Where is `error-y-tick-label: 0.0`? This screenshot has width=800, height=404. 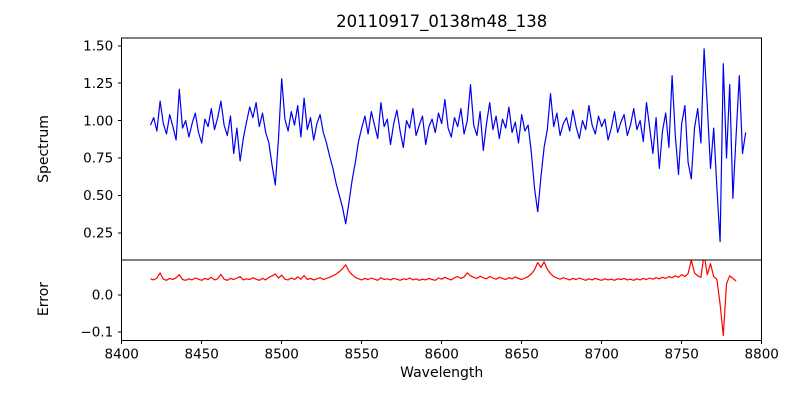
error-y-tick-label: 0.0 is located at coordinates (102, 296).